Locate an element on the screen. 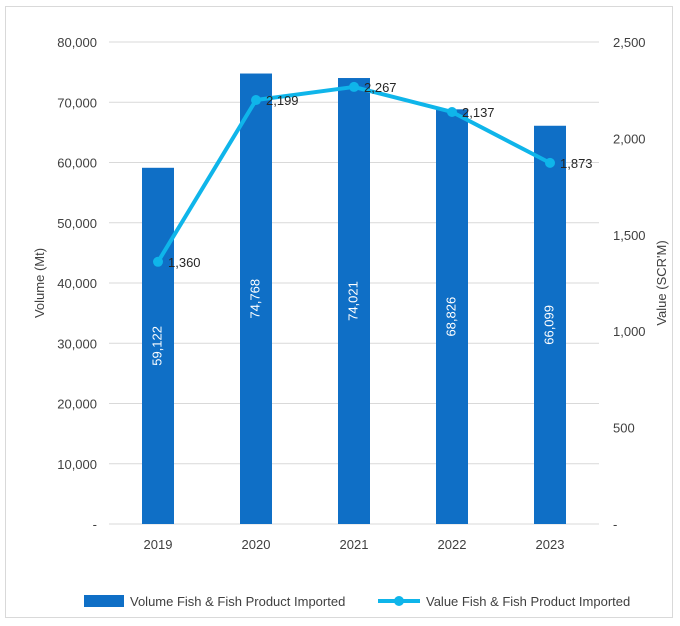  line-data-label: 2,199 is located at coordinates (282, 100).